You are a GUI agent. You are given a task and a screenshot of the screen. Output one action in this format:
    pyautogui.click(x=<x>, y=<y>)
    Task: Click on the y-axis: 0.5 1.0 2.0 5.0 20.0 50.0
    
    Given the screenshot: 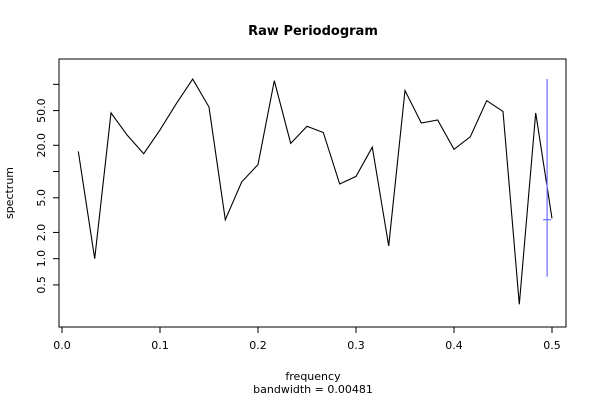 What is the action you would take?
    pyautogui.click(x=47, y=188)
    